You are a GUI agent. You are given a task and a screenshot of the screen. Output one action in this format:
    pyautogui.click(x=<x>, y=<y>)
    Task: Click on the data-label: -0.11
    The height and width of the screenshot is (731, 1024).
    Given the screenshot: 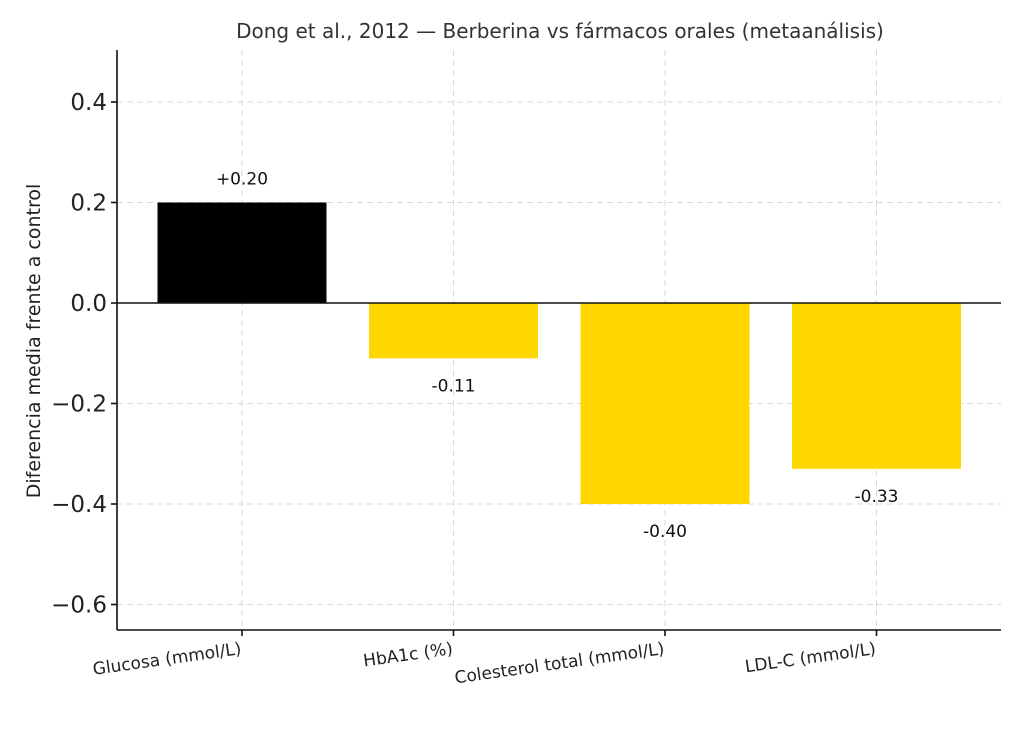 What is the action you would take?
    pyautogui.click(x=454, y=386)
    